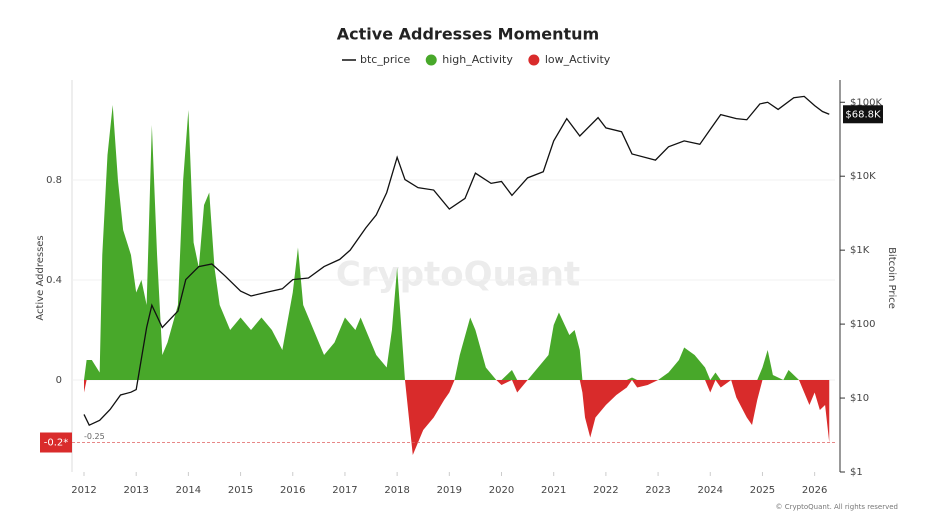 This screenshot has width=938, height=520. What do you see at coordinates (710, 490) in the screenshot?
I see `x-tick-label: 2024` at bounding box center [710, 490].